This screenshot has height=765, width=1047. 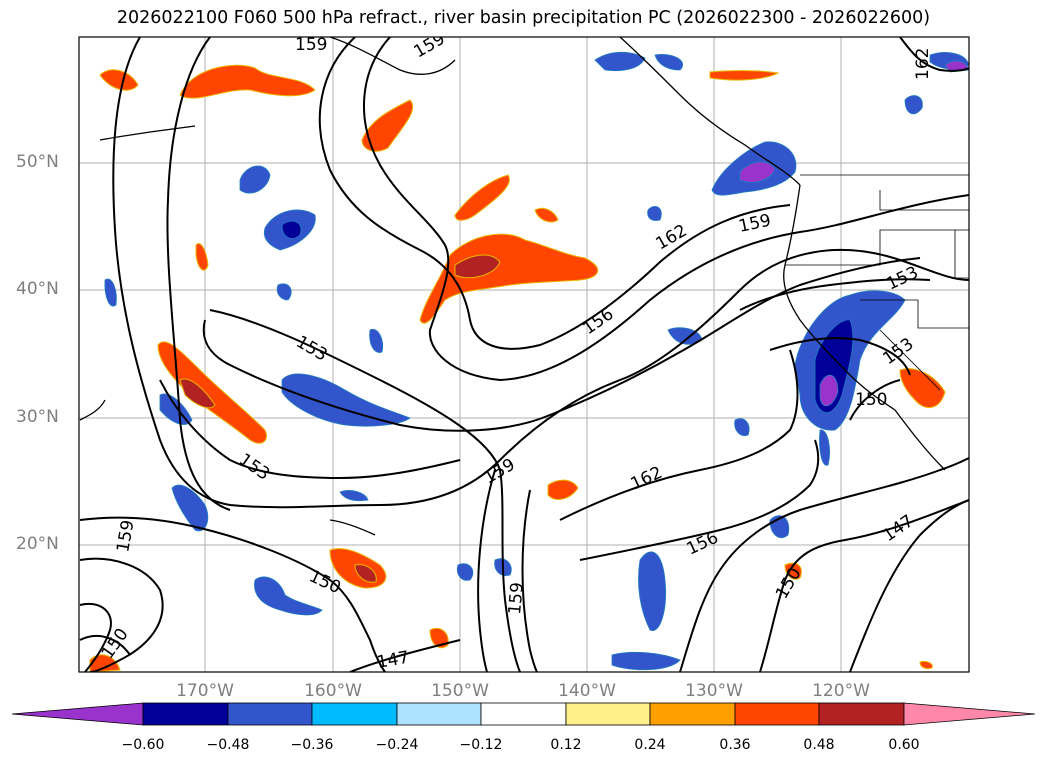 What do you see at coordinates (37, 417) in the screenshot?
I see `lat-label-30n: 30°N` at bounding box center [37, 417].